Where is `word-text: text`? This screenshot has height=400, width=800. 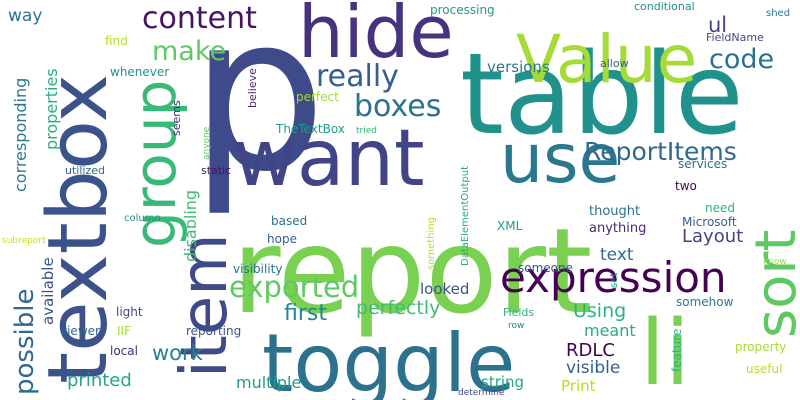 word-text: text is located at coordinates (617, 255).